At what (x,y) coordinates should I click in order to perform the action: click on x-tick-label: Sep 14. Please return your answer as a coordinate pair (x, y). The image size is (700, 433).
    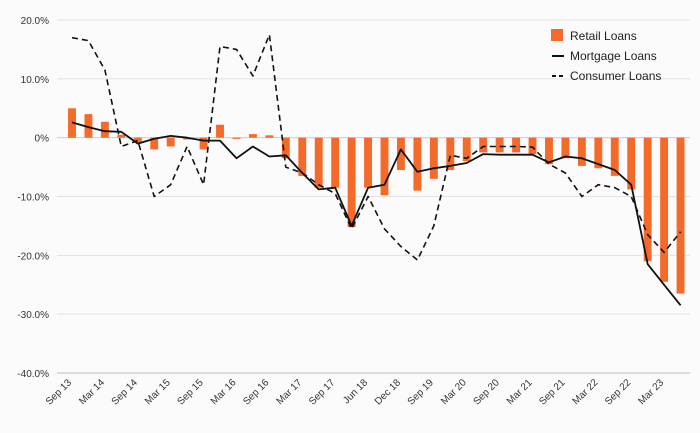
    Looking at the image, I should click on (125, 392).